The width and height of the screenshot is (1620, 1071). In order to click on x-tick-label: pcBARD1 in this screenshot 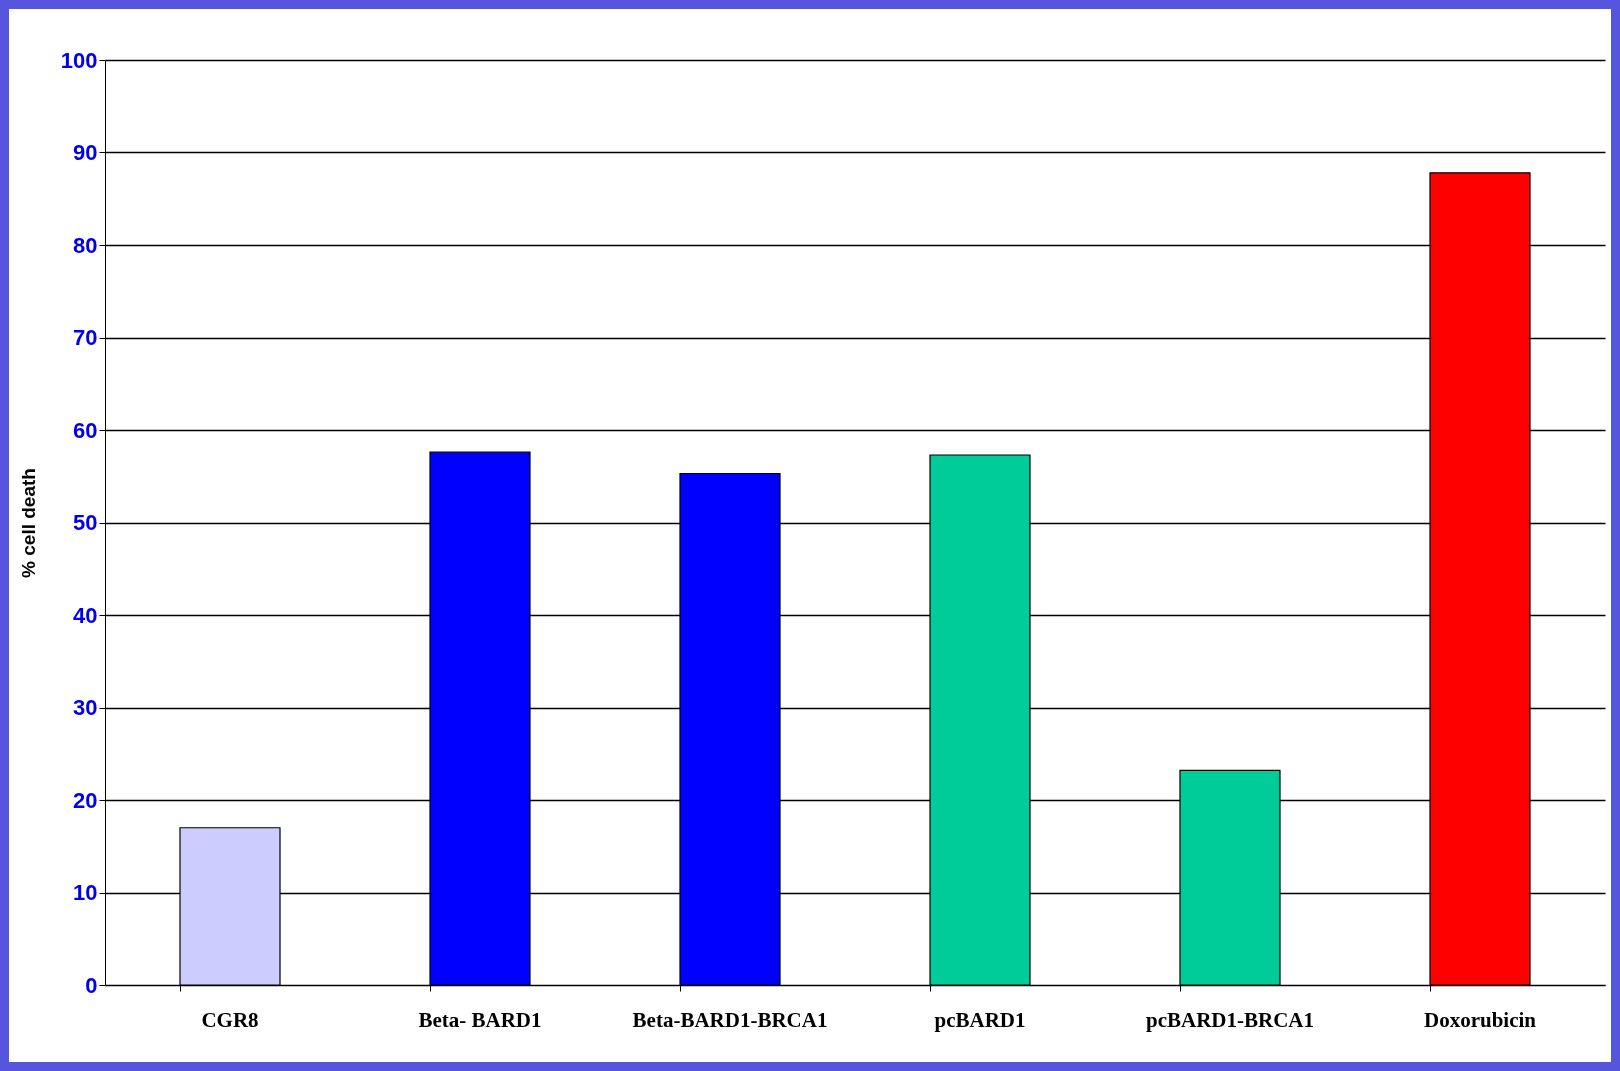, I will do `click(980, 1019)`.